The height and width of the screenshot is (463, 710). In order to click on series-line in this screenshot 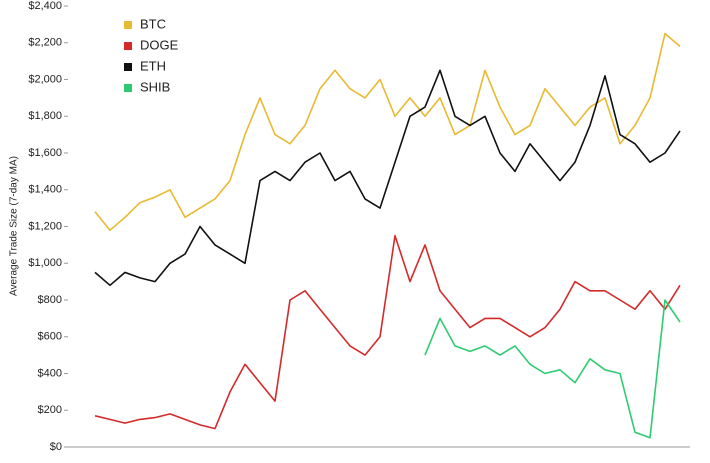, I will do `click(552, 369)`.